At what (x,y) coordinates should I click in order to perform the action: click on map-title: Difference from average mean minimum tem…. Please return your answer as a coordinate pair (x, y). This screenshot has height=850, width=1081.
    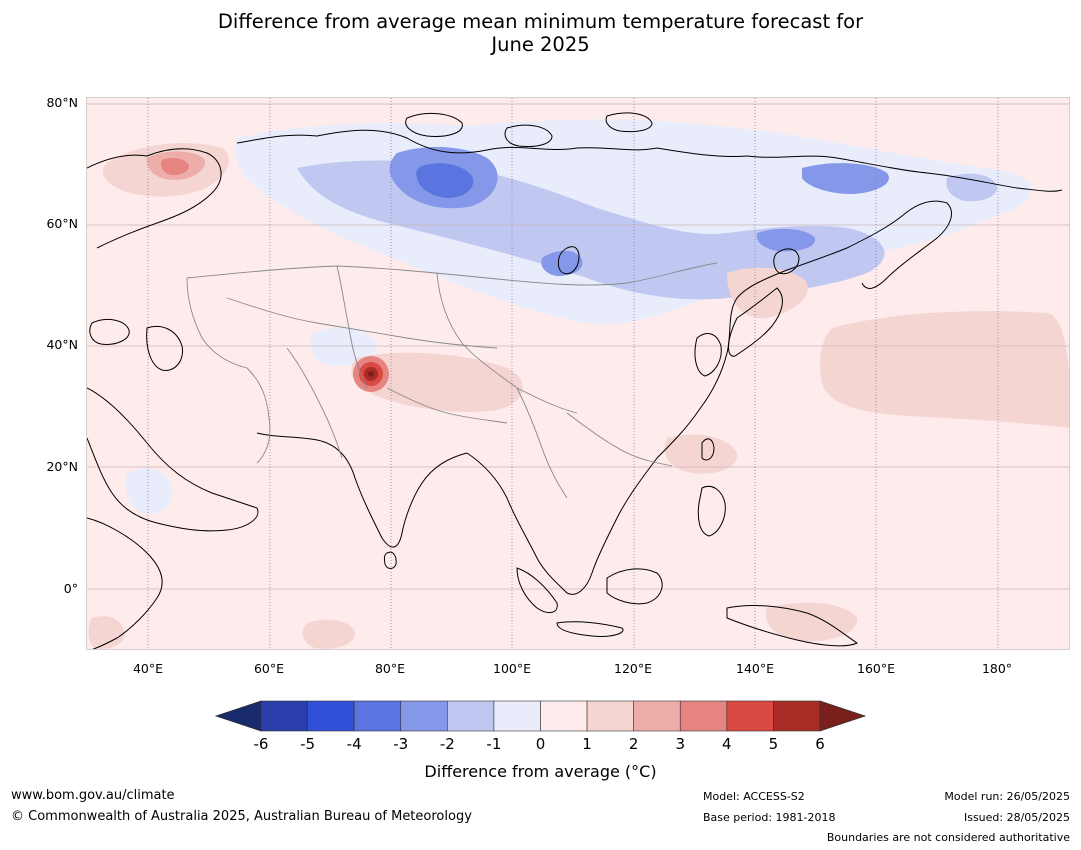
    Looking at the image, I should click on (540, 33).